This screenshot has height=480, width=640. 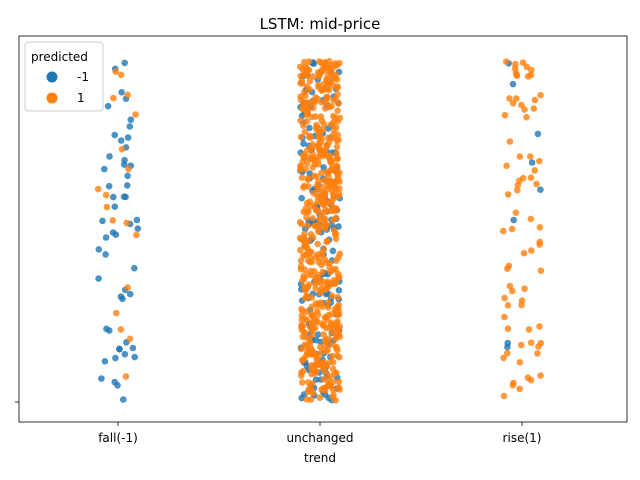 What do you see at coordinates (319, 433) in the screenshot?
I see `x-axis: fall(-1) unchanged rise(1)` at bounding box center [319, 433].